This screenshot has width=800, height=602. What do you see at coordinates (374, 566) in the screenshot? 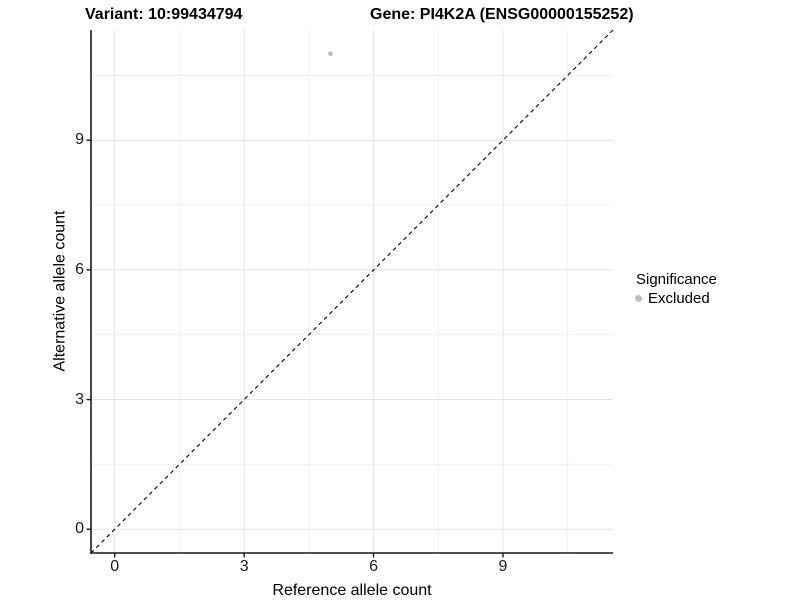
I see `x-tick-label: 6` at bounding box center [374, 566].